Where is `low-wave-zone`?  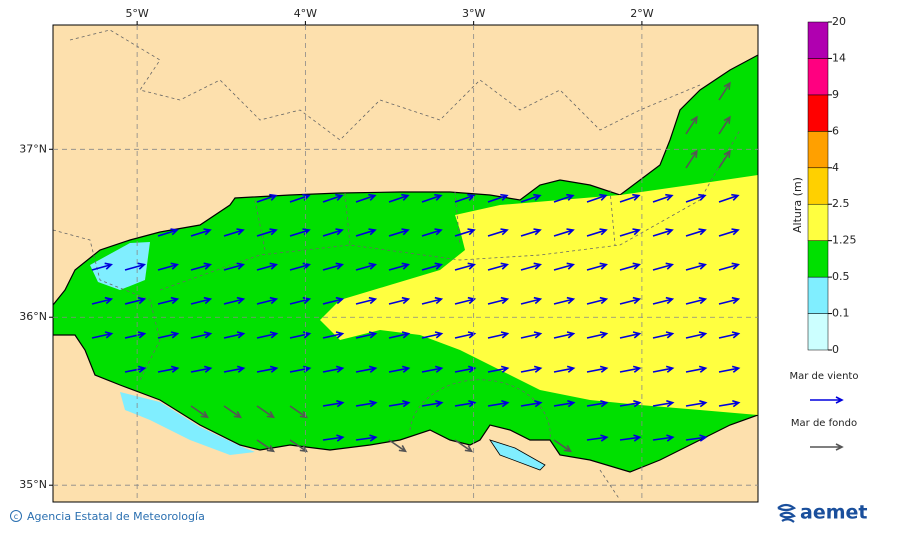
low-wave-zone is located at coordinates (187, 423).